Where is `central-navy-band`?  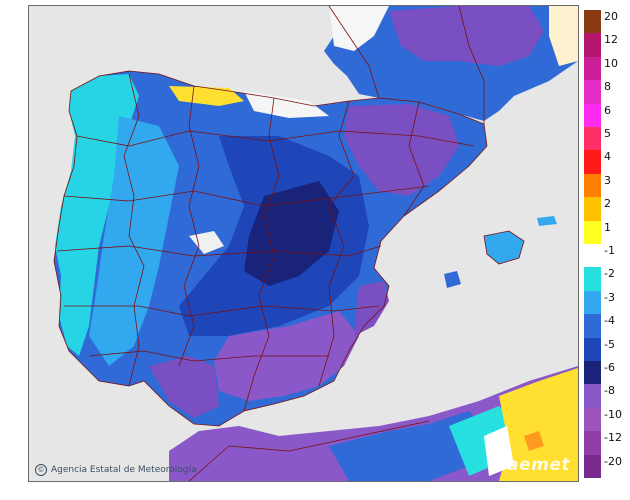 central-navy-band is located at coordinates (291, 233).